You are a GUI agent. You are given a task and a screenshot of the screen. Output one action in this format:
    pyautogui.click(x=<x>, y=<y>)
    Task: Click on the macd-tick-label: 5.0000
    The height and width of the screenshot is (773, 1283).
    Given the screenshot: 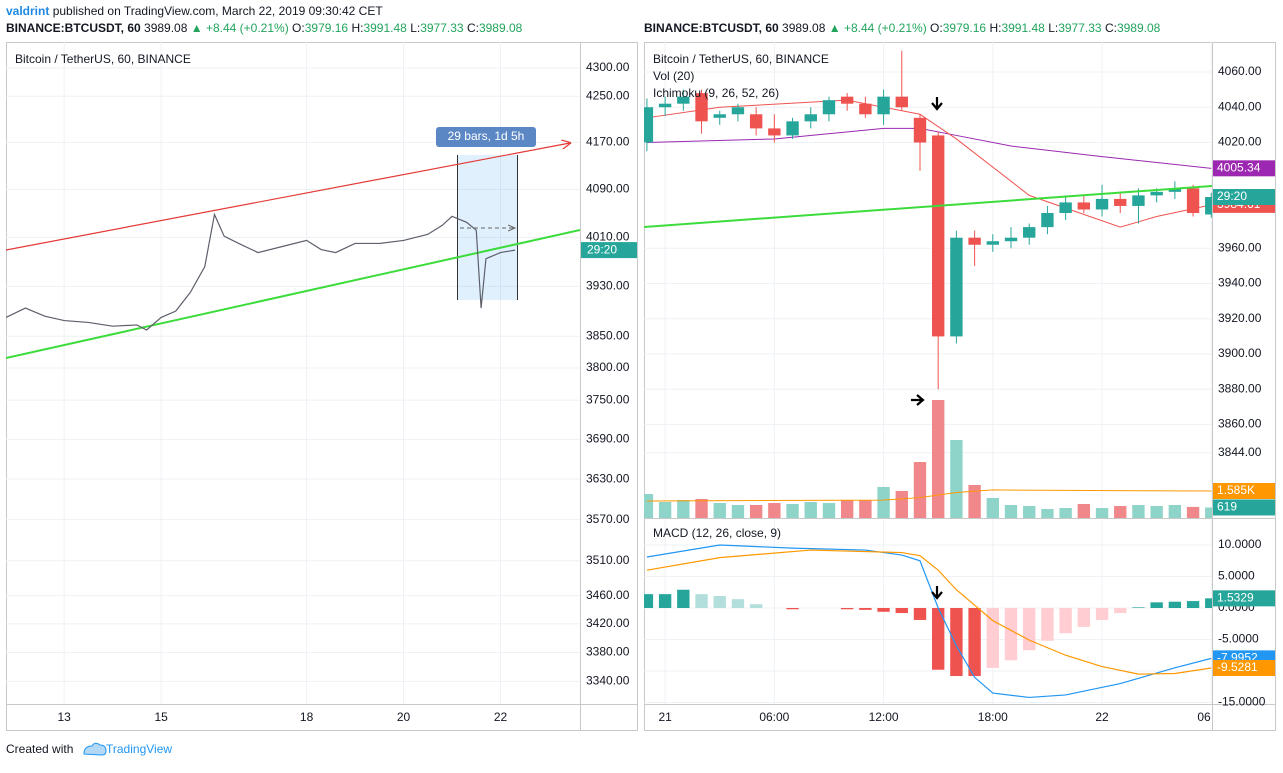 What is the action you would take?
    pyautogui.click(x=1236, y=576)
    